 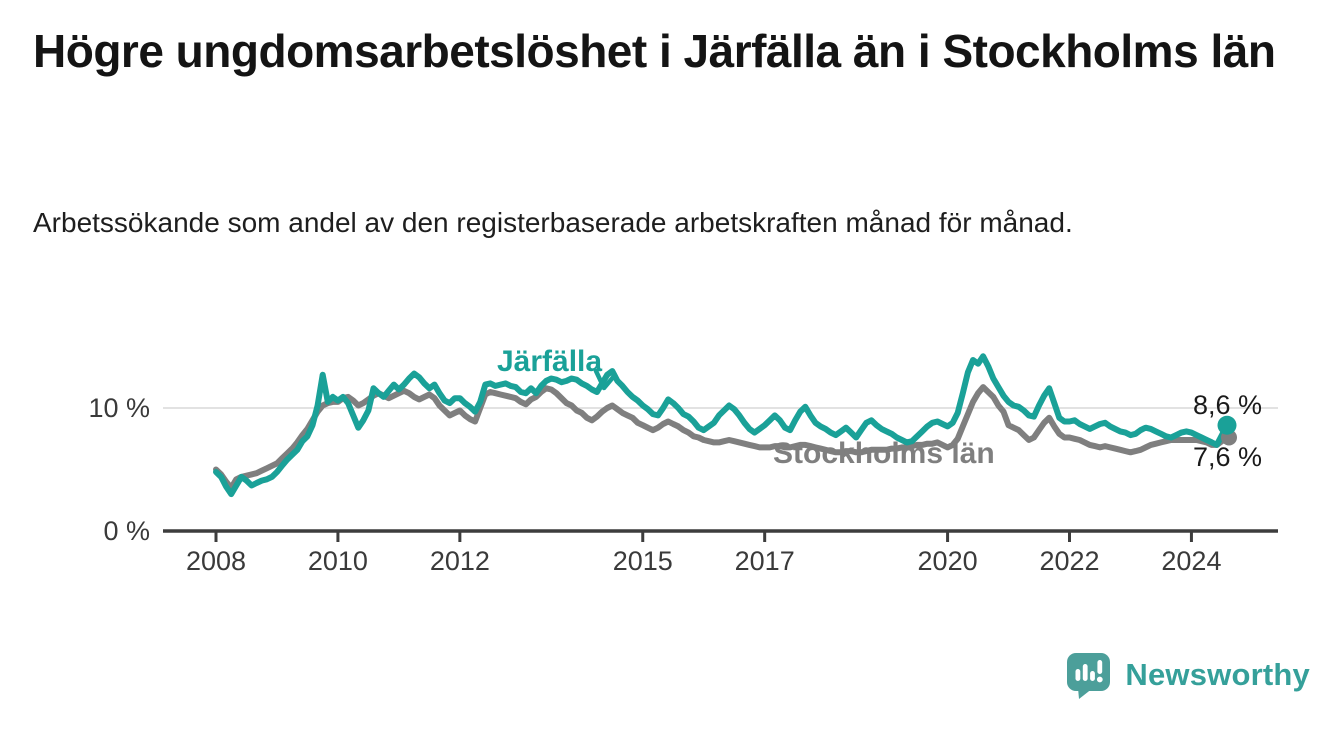 I want to click on x-tick-label: 2008, so click(x=216, y=561).